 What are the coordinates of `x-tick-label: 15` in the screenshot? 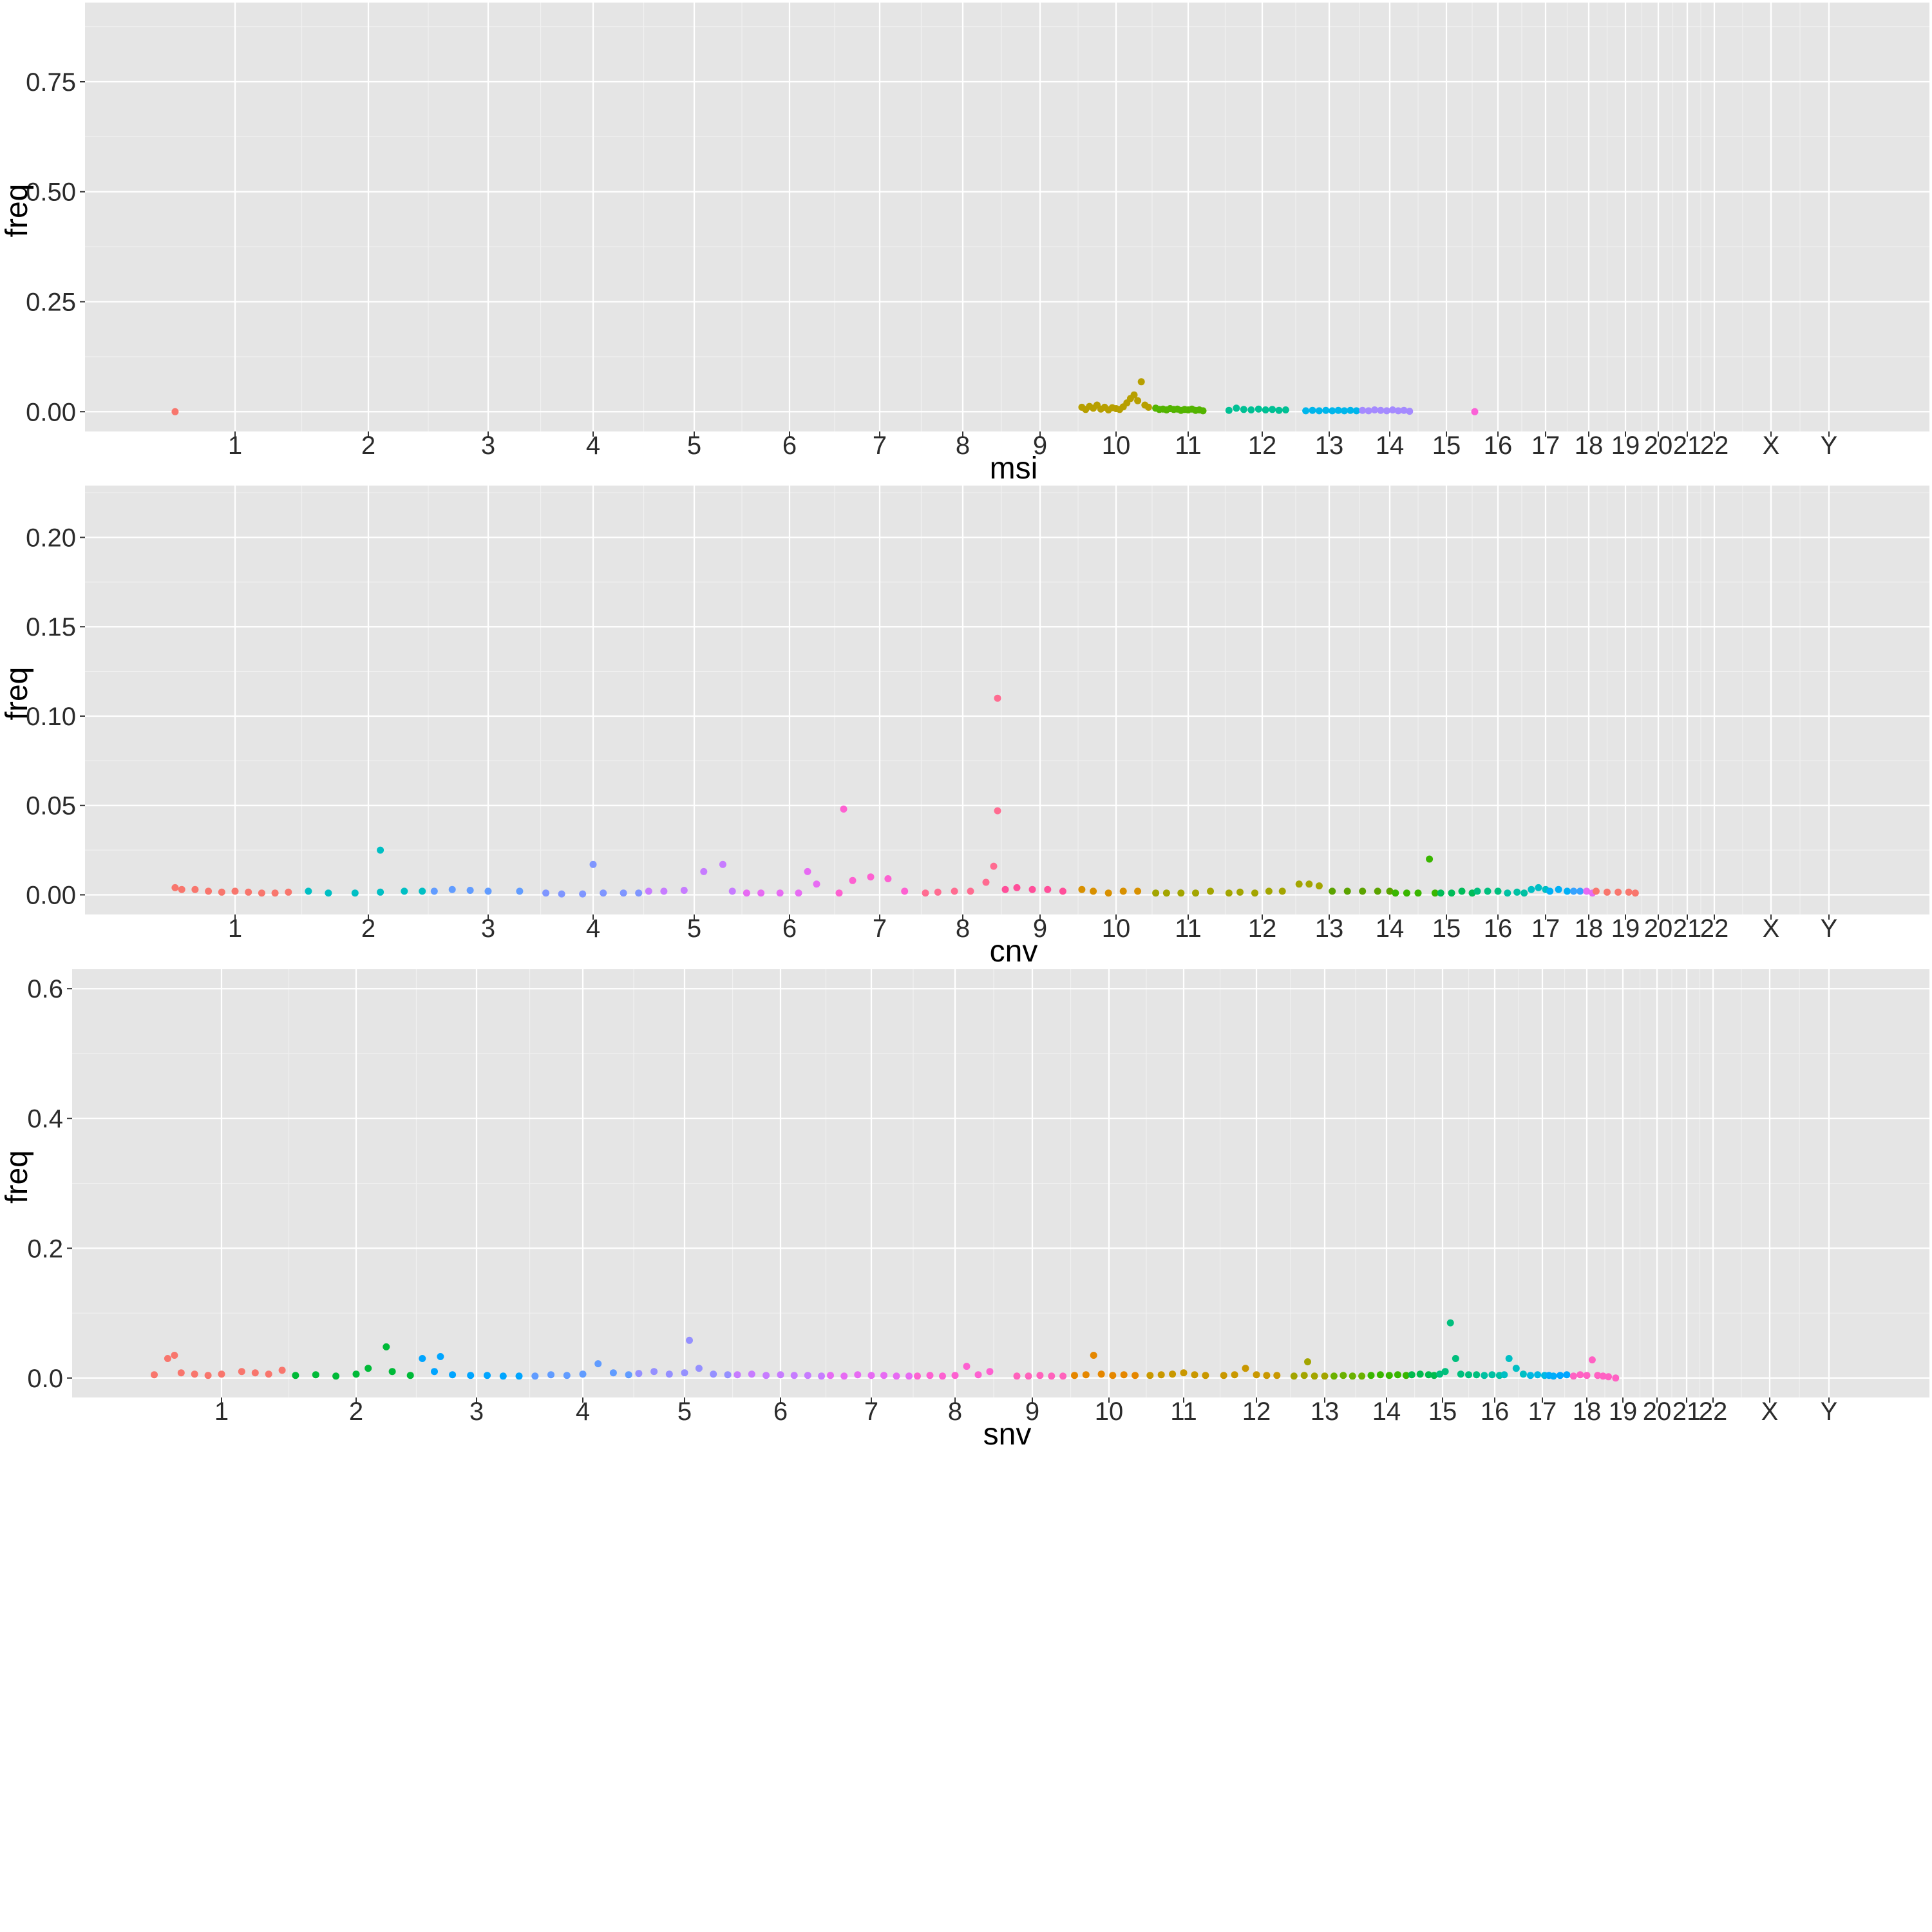 It's located at (1442, 1411).